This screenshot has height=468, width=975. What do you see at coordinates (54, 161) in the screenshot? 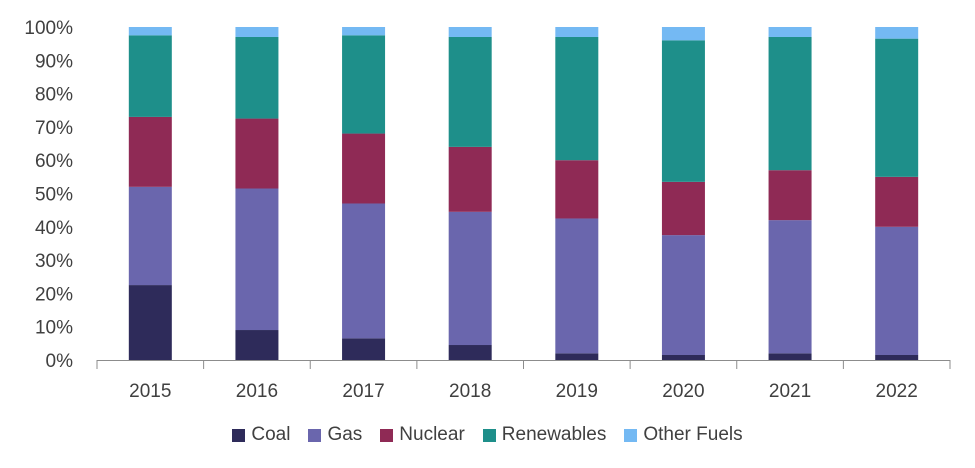
I see `y-tick-label: 60%` at bounding box center [54, 161].